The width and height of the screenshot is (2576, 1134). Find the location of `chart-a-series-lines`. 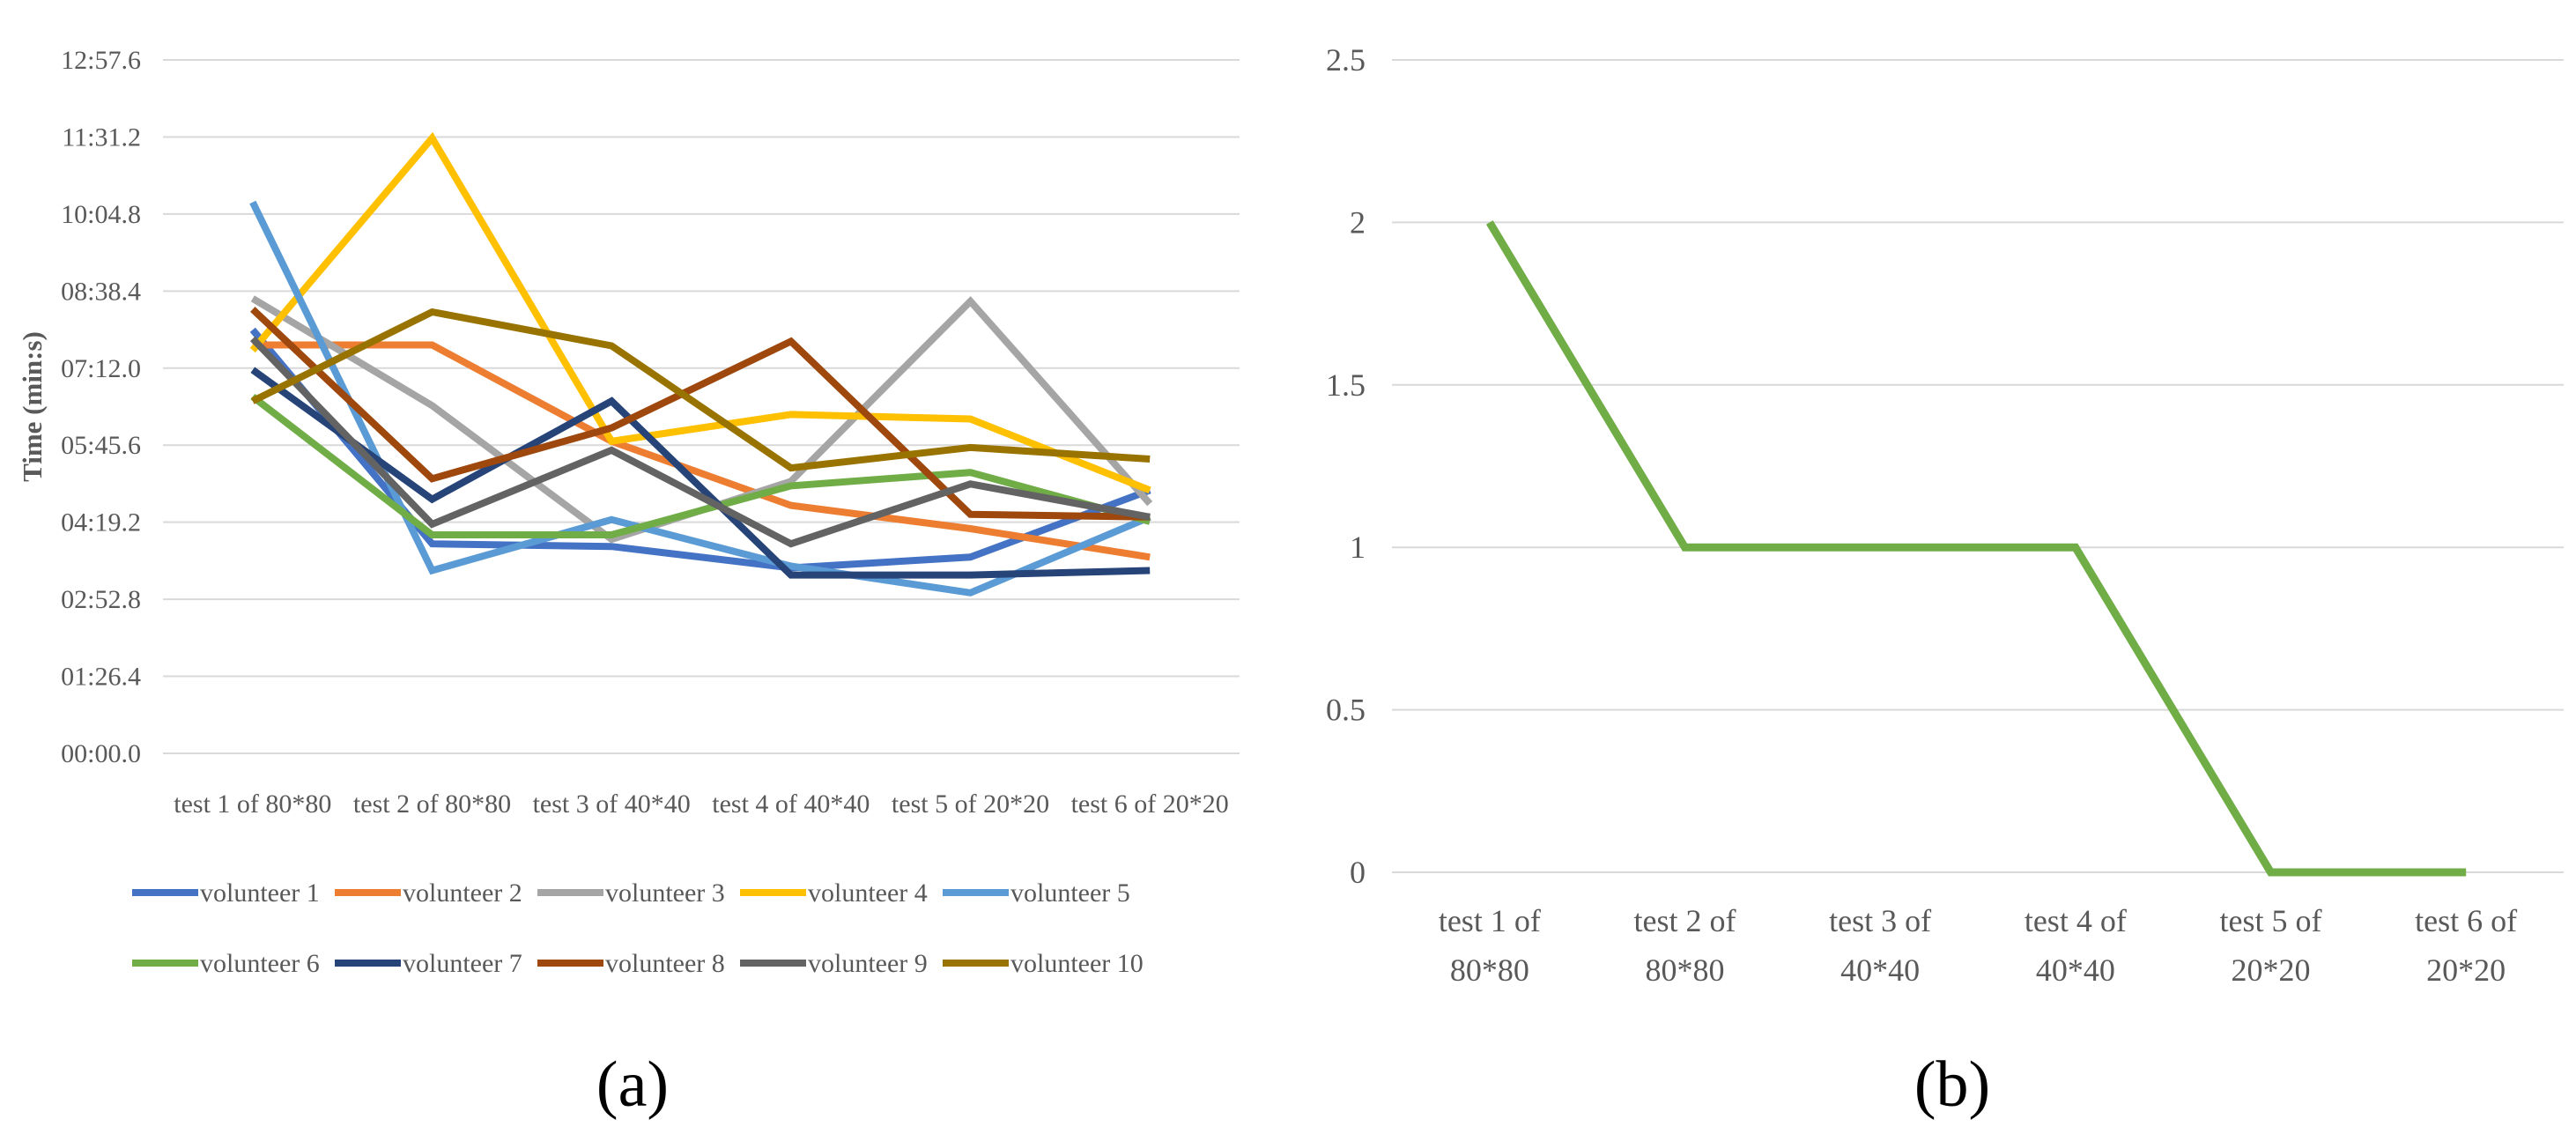

chart-a-series-lines is located at coordinates (701, 364).